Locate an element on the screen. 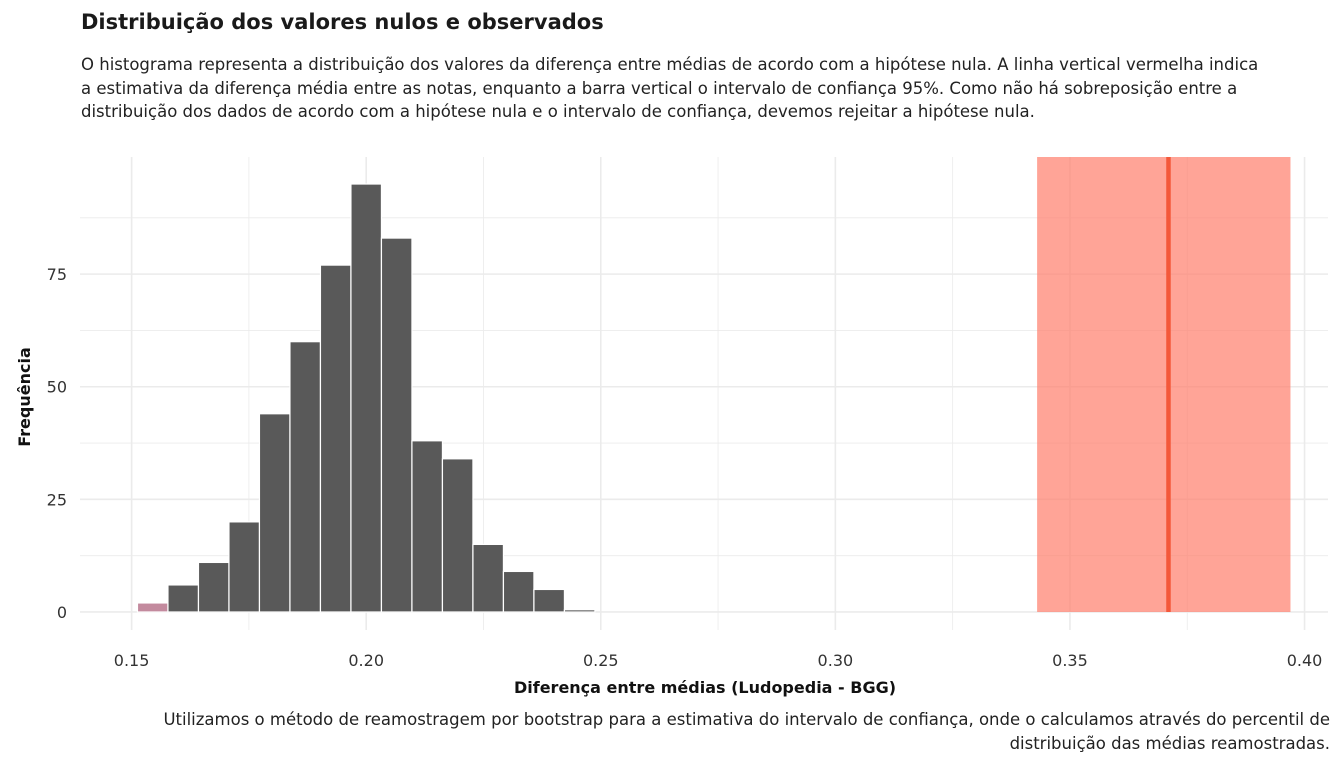 The width and height of the screenshot is (1344, 768). confidence-interval-band is located at coordinates (1164, 384).